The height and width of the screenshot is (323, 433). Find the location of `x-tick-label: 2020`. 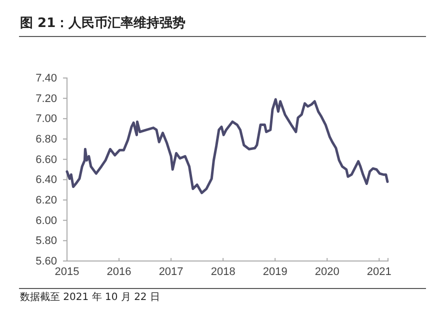

x-tick-label: 2020 is located at coordinates (327, 272).